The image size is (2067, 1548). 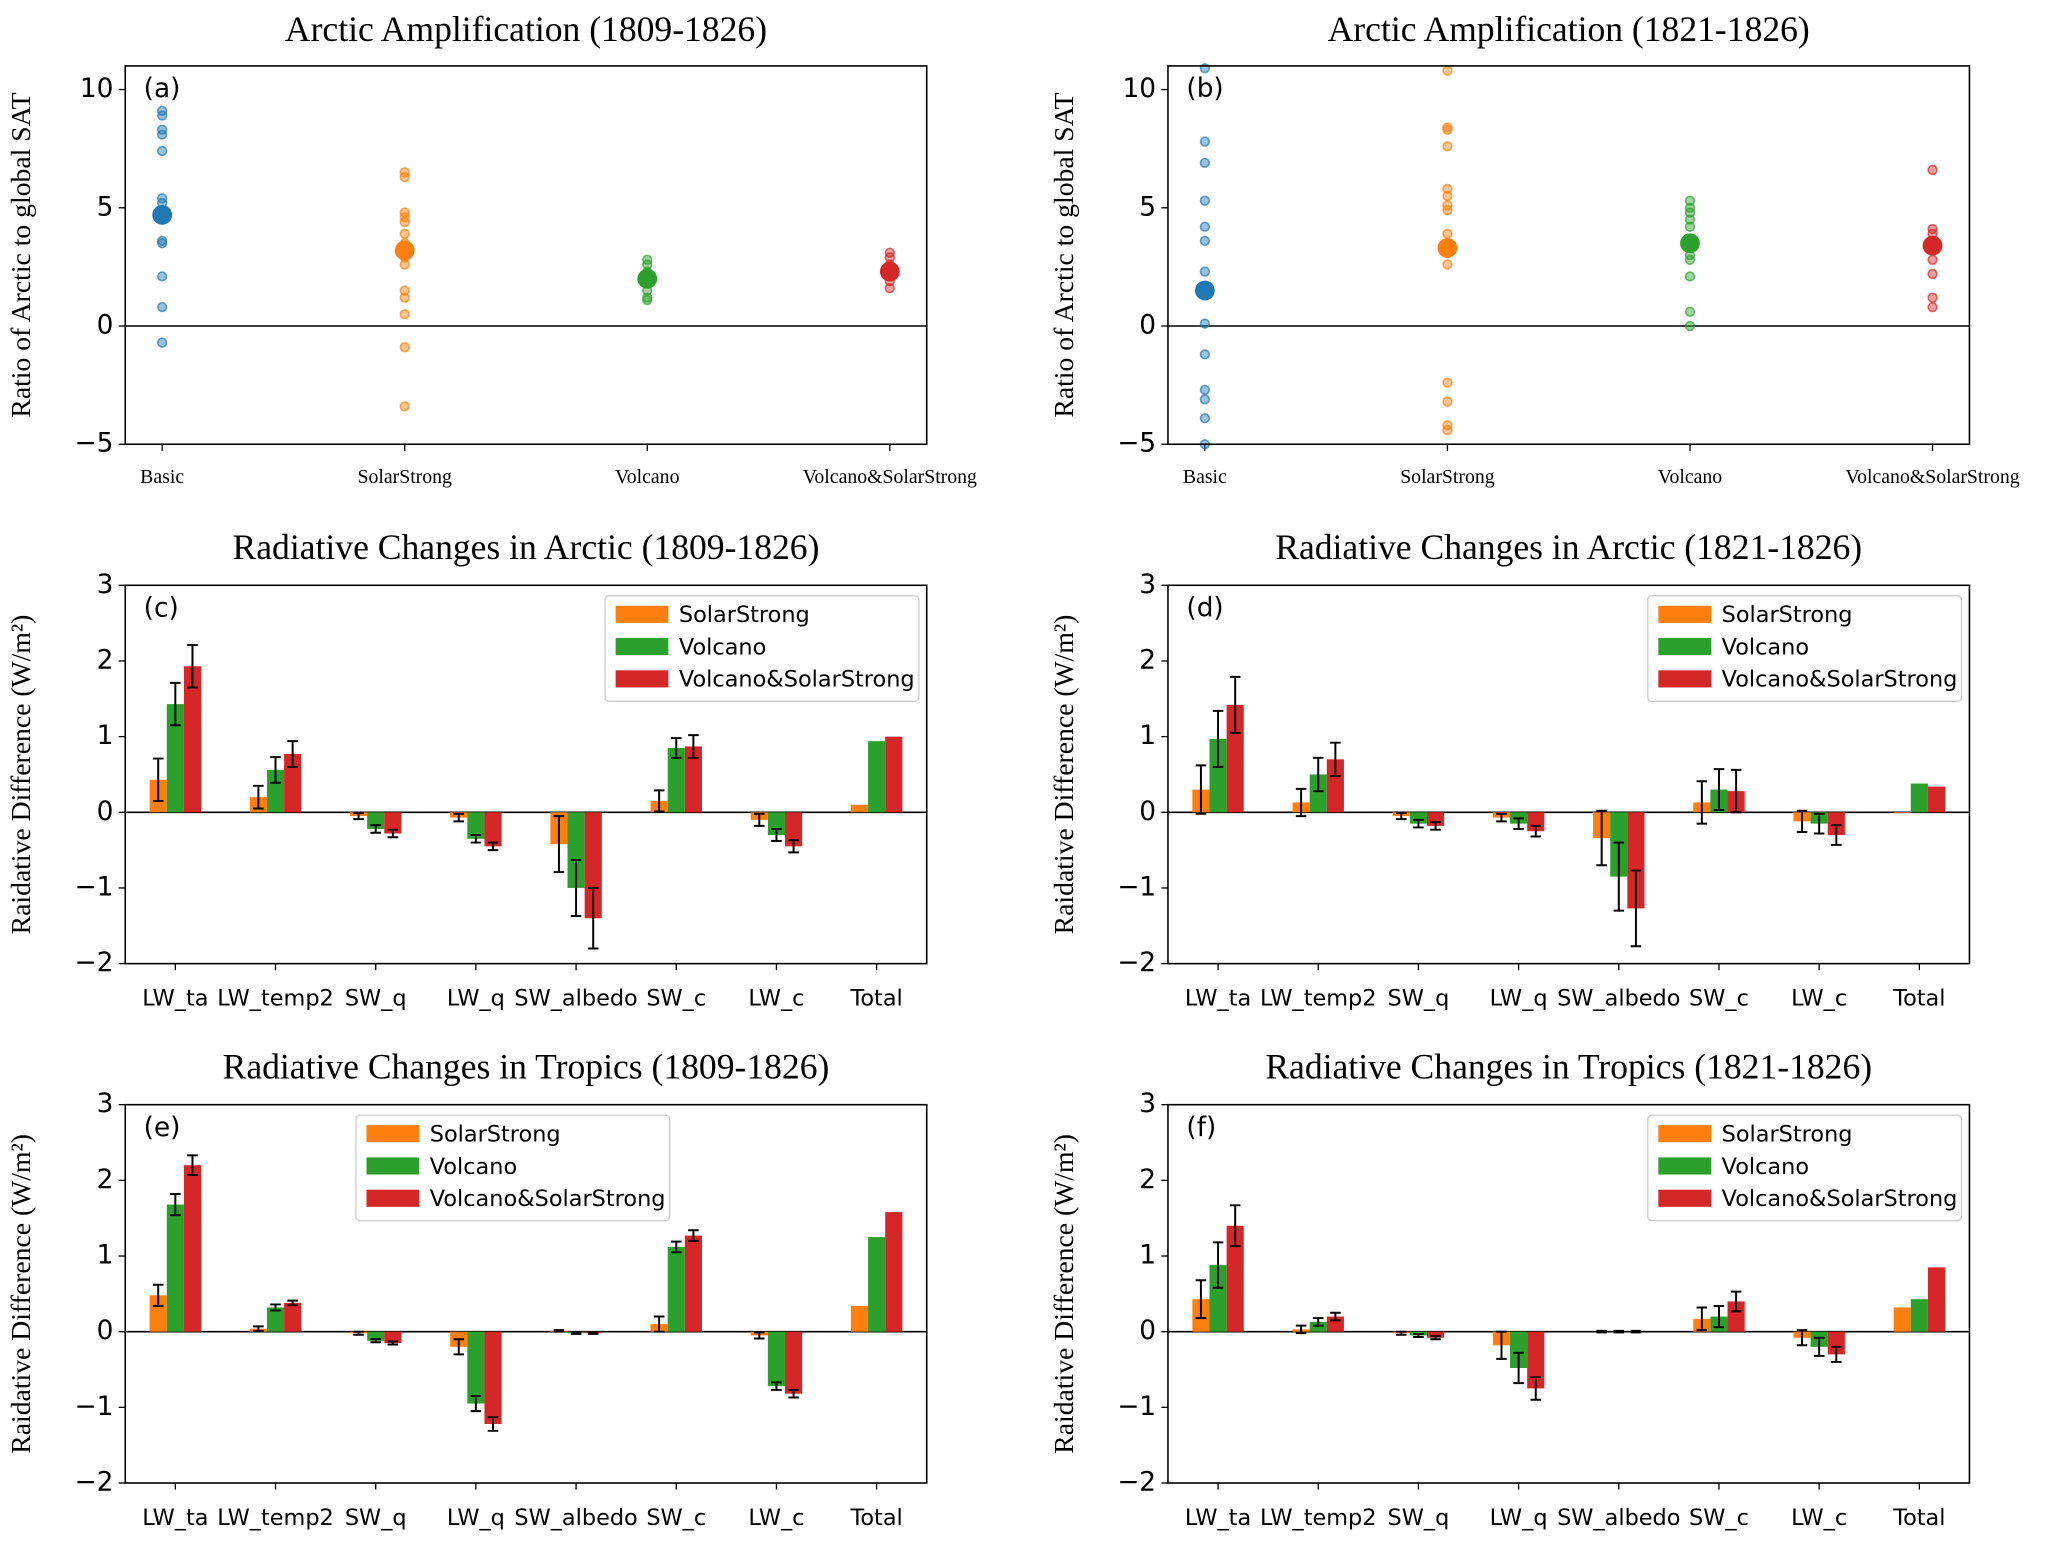 I want to click on legend-label: Volcano, so click(x=1765, y=647).